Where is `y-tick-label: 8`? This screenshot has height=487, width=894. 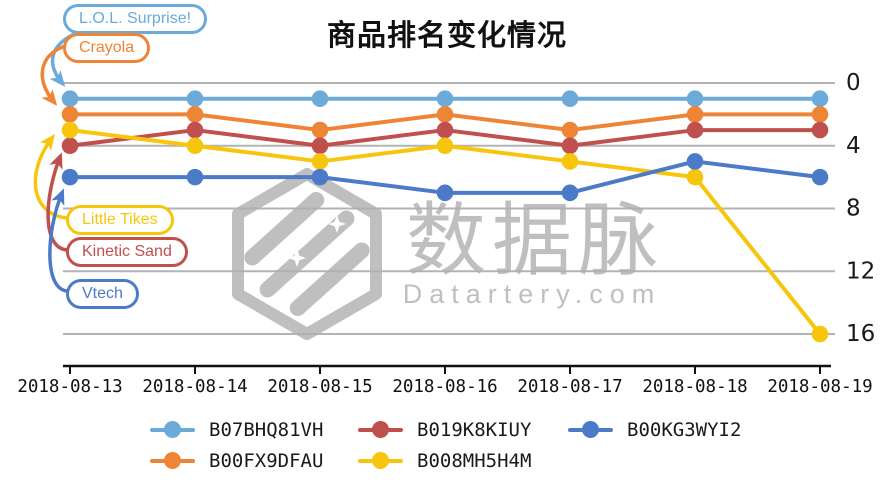 y-tick-label: 8 is located at coordinates (853, 209).